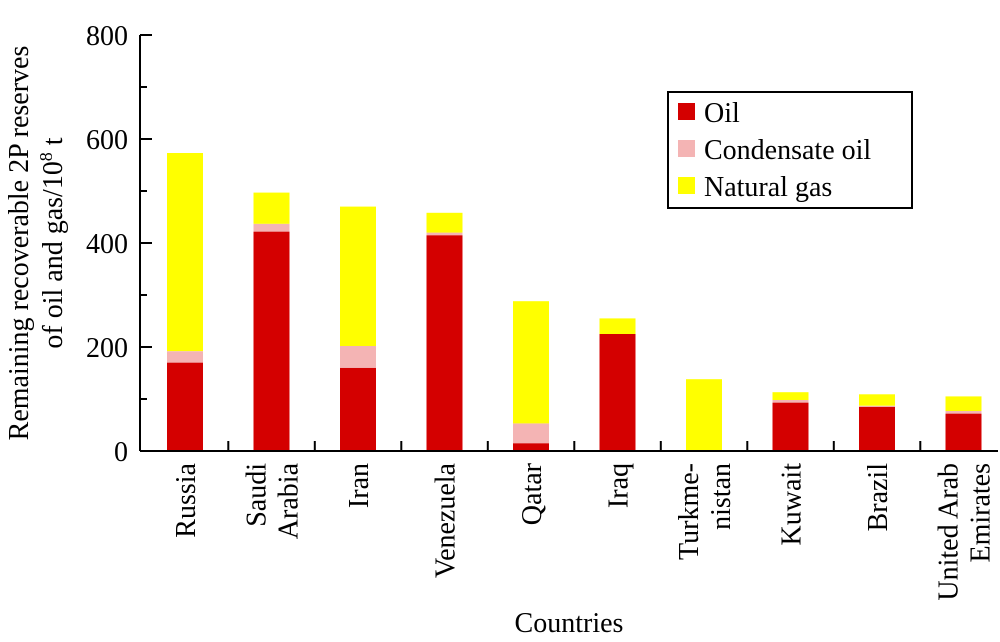 The width and height of the screenshot is (1000, 642). Describe the element at coordinates (107, 140) in the screenshot. I see `y-tick-label: 600` at that location.